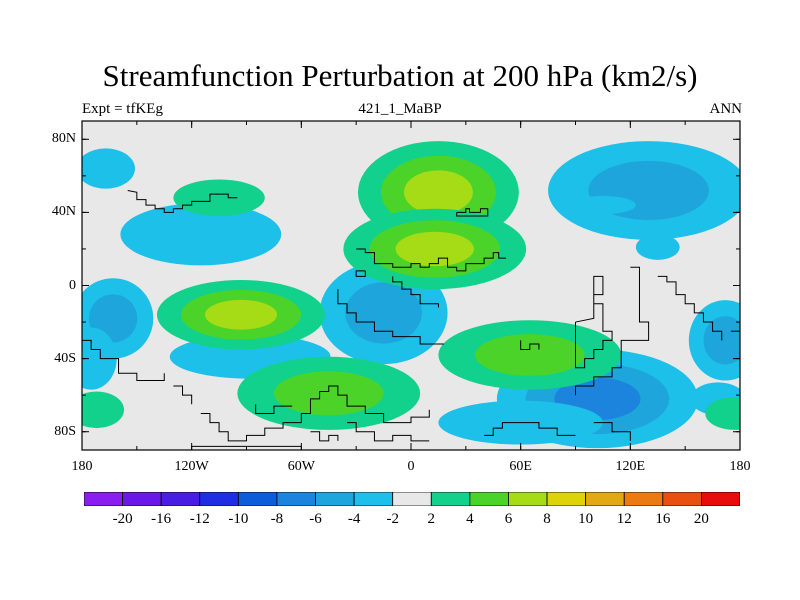 Image resolution: width=800 pixels, height=600 pixels. I want to click on colorbar-label: 20, so click(701, 519).